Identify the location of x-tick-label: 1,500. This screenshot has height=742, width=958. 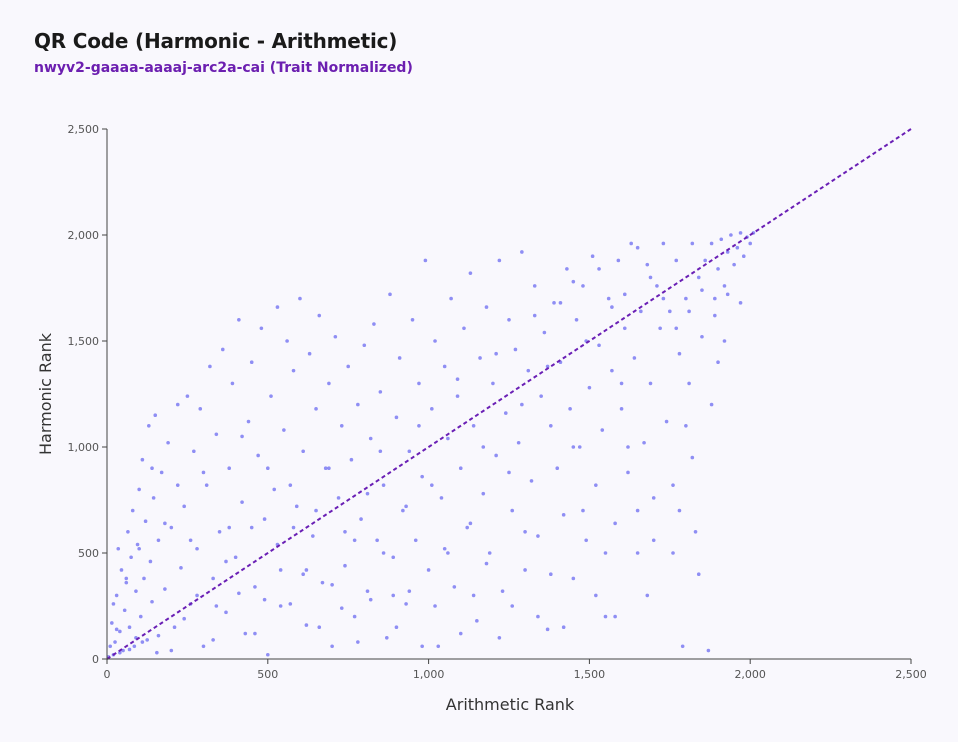
(590, 674).